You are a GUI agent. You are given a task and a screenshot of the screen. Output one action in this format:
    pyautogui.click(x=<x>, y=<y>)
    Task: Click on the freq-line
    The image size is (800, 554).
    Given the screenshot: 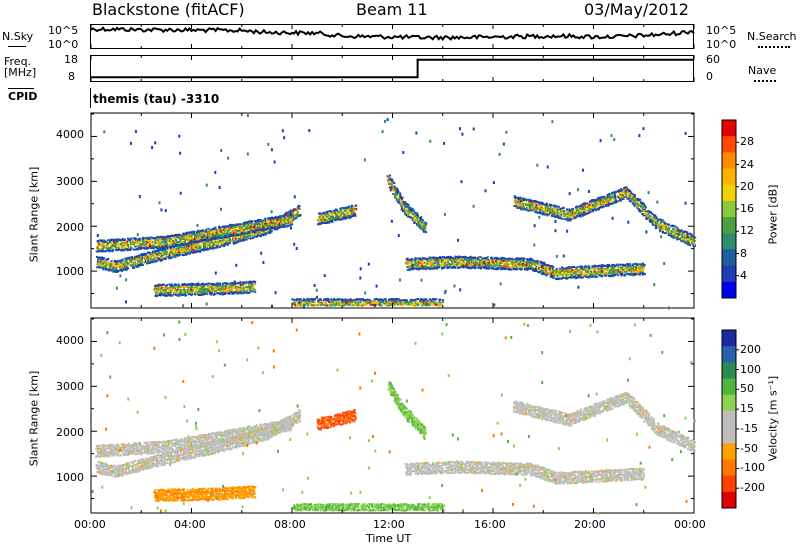 What is the action you would take?
    pyautogui.click(x=392, y=69)
    